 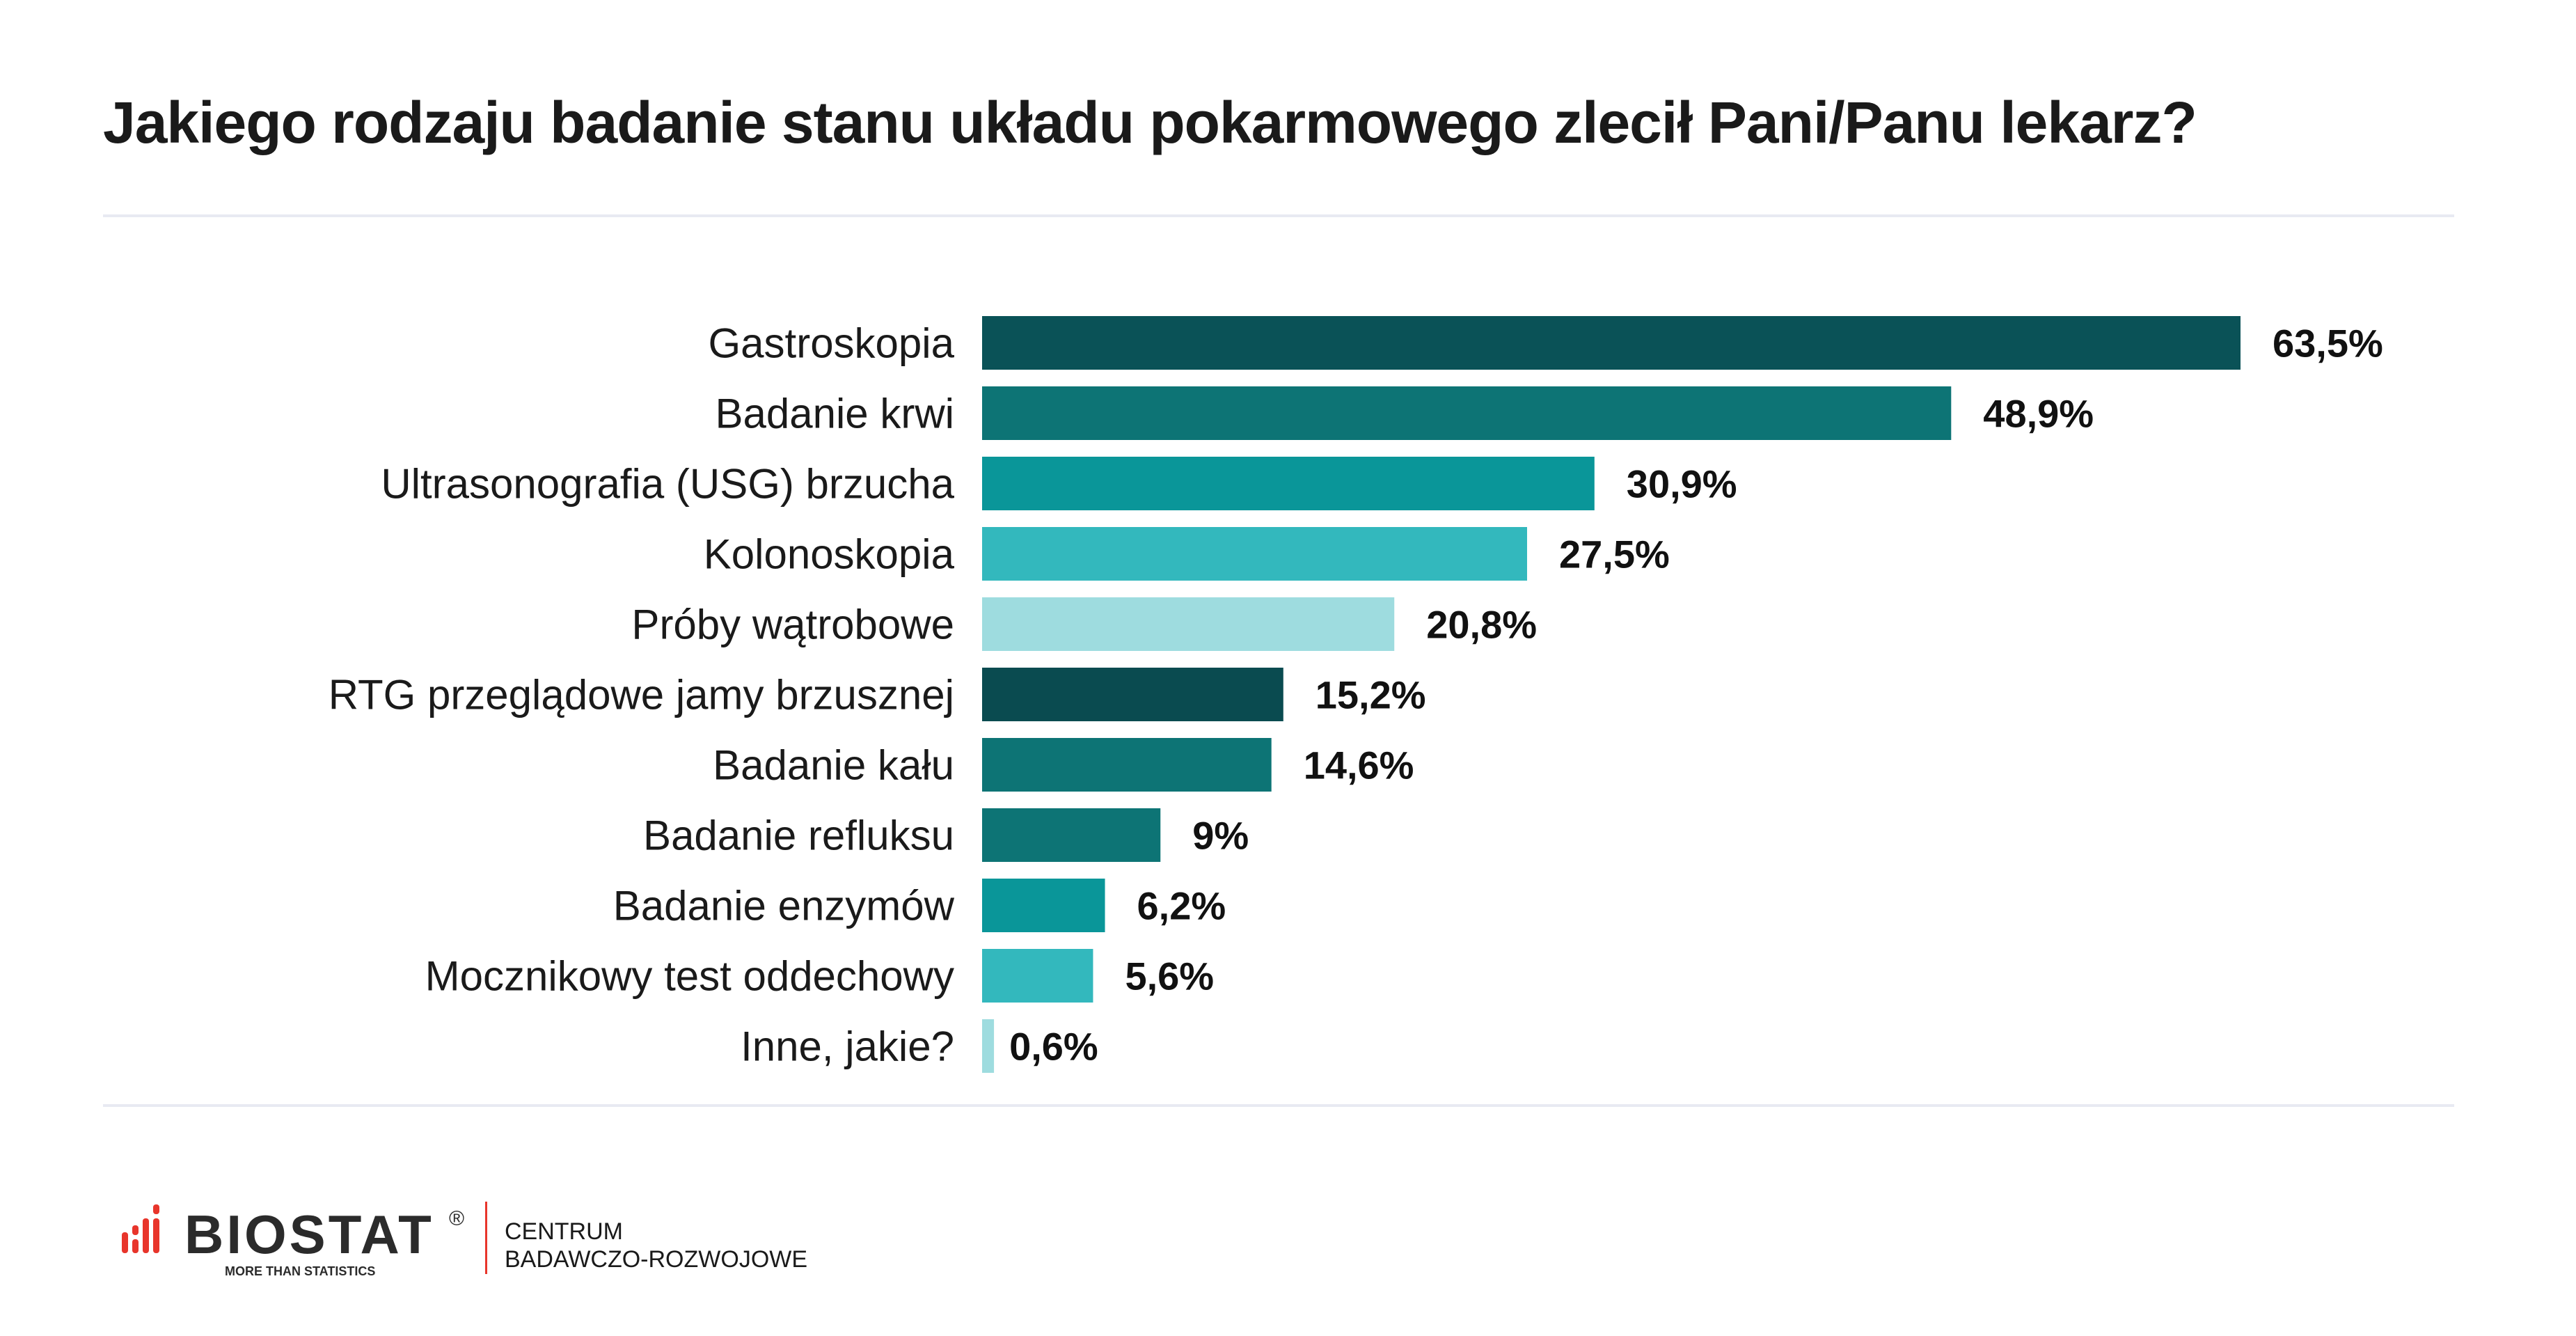 I want to click on category-label: Gastroskopia, so click(x=832, y=343).